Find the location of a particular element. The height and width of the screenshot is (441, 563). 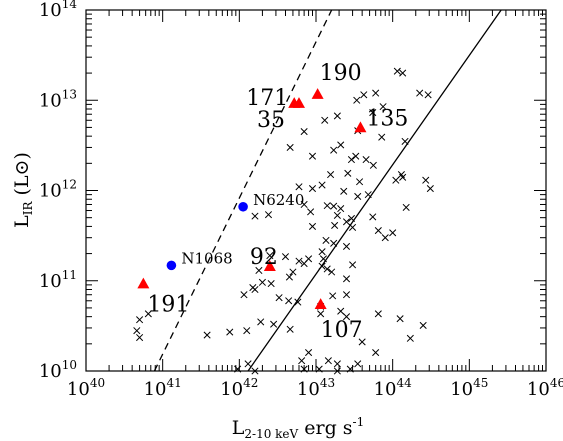

triangle-point-label: 92 is located at coordinates (264, 257).